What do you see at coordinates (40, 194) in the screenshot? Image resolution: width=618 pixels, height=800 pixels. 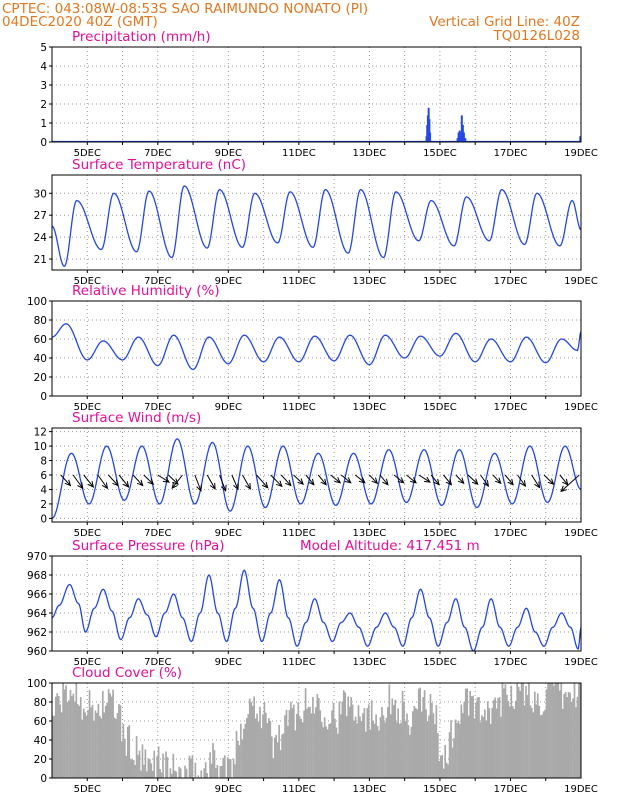 I see `ytick-label: 30` at bounding box center [40, 194].